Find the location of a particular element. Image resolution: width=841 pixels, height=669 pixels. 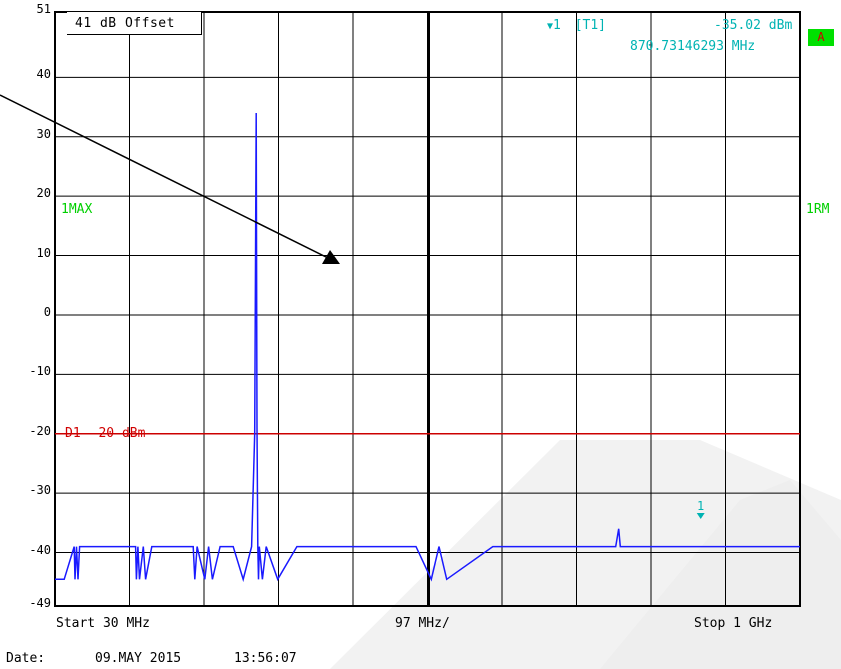

y-tick-label: 30 is located at coordinates (43, 133).